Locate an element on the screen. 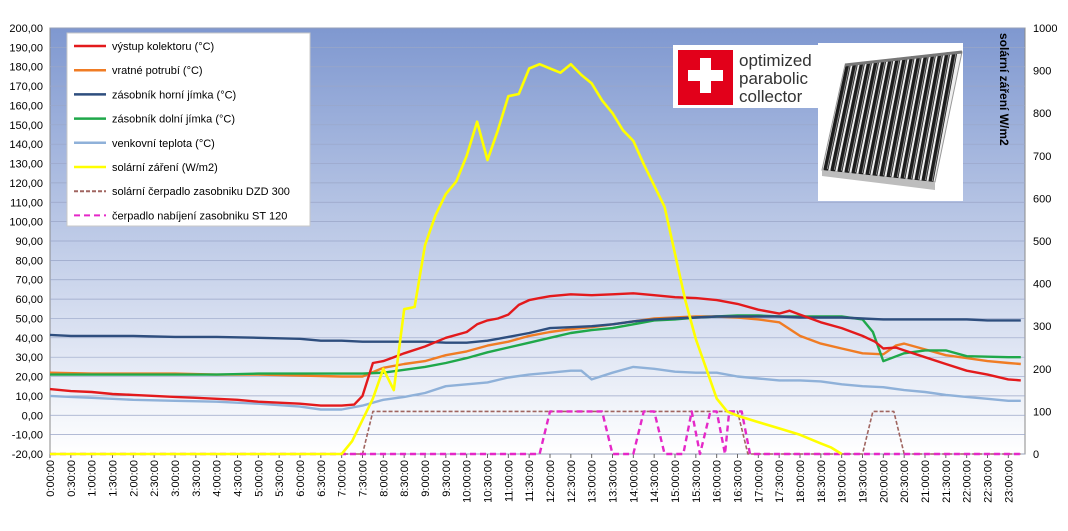  y-right-tick-label: 400 is located at coordinates (1042, 285).